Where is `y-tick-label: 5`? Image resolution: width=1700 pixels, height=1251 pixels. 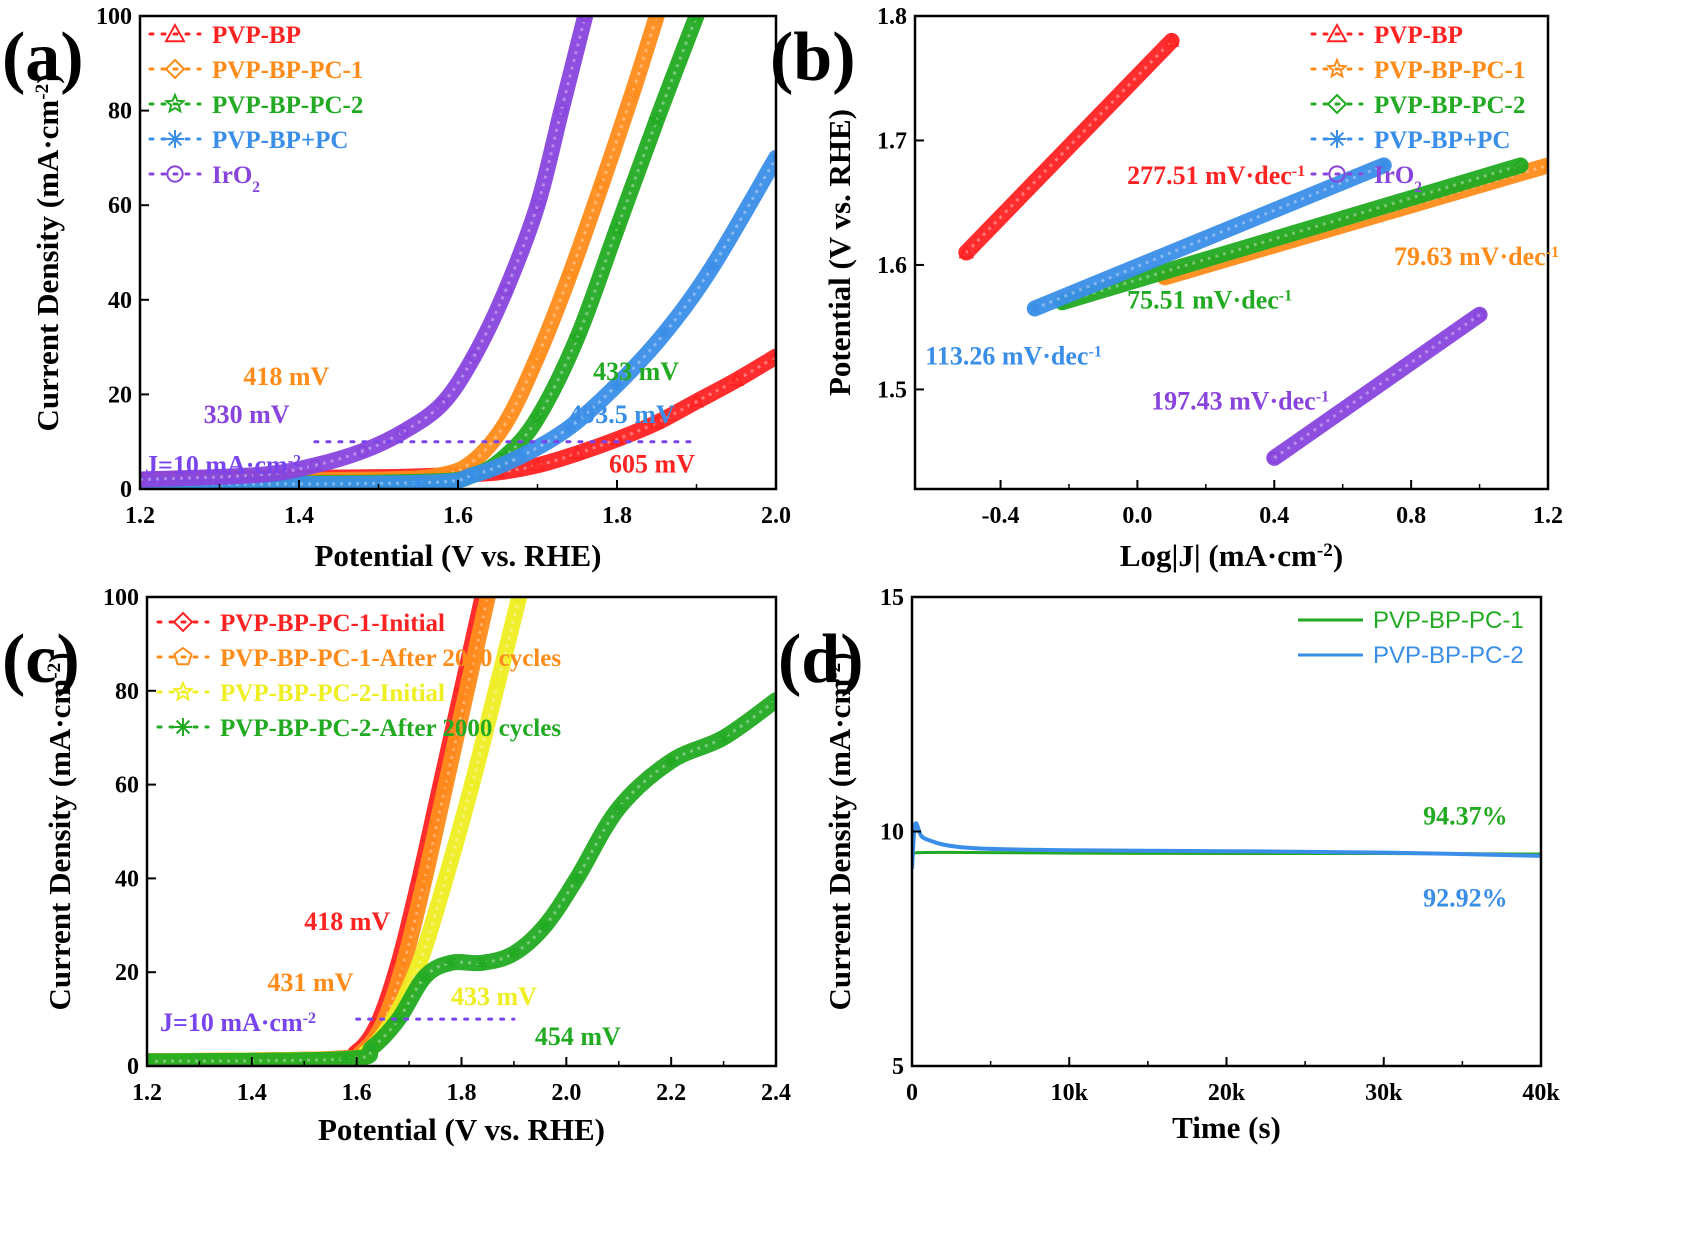
y-tick-label: 5 is located at coordinates (898, 1067).